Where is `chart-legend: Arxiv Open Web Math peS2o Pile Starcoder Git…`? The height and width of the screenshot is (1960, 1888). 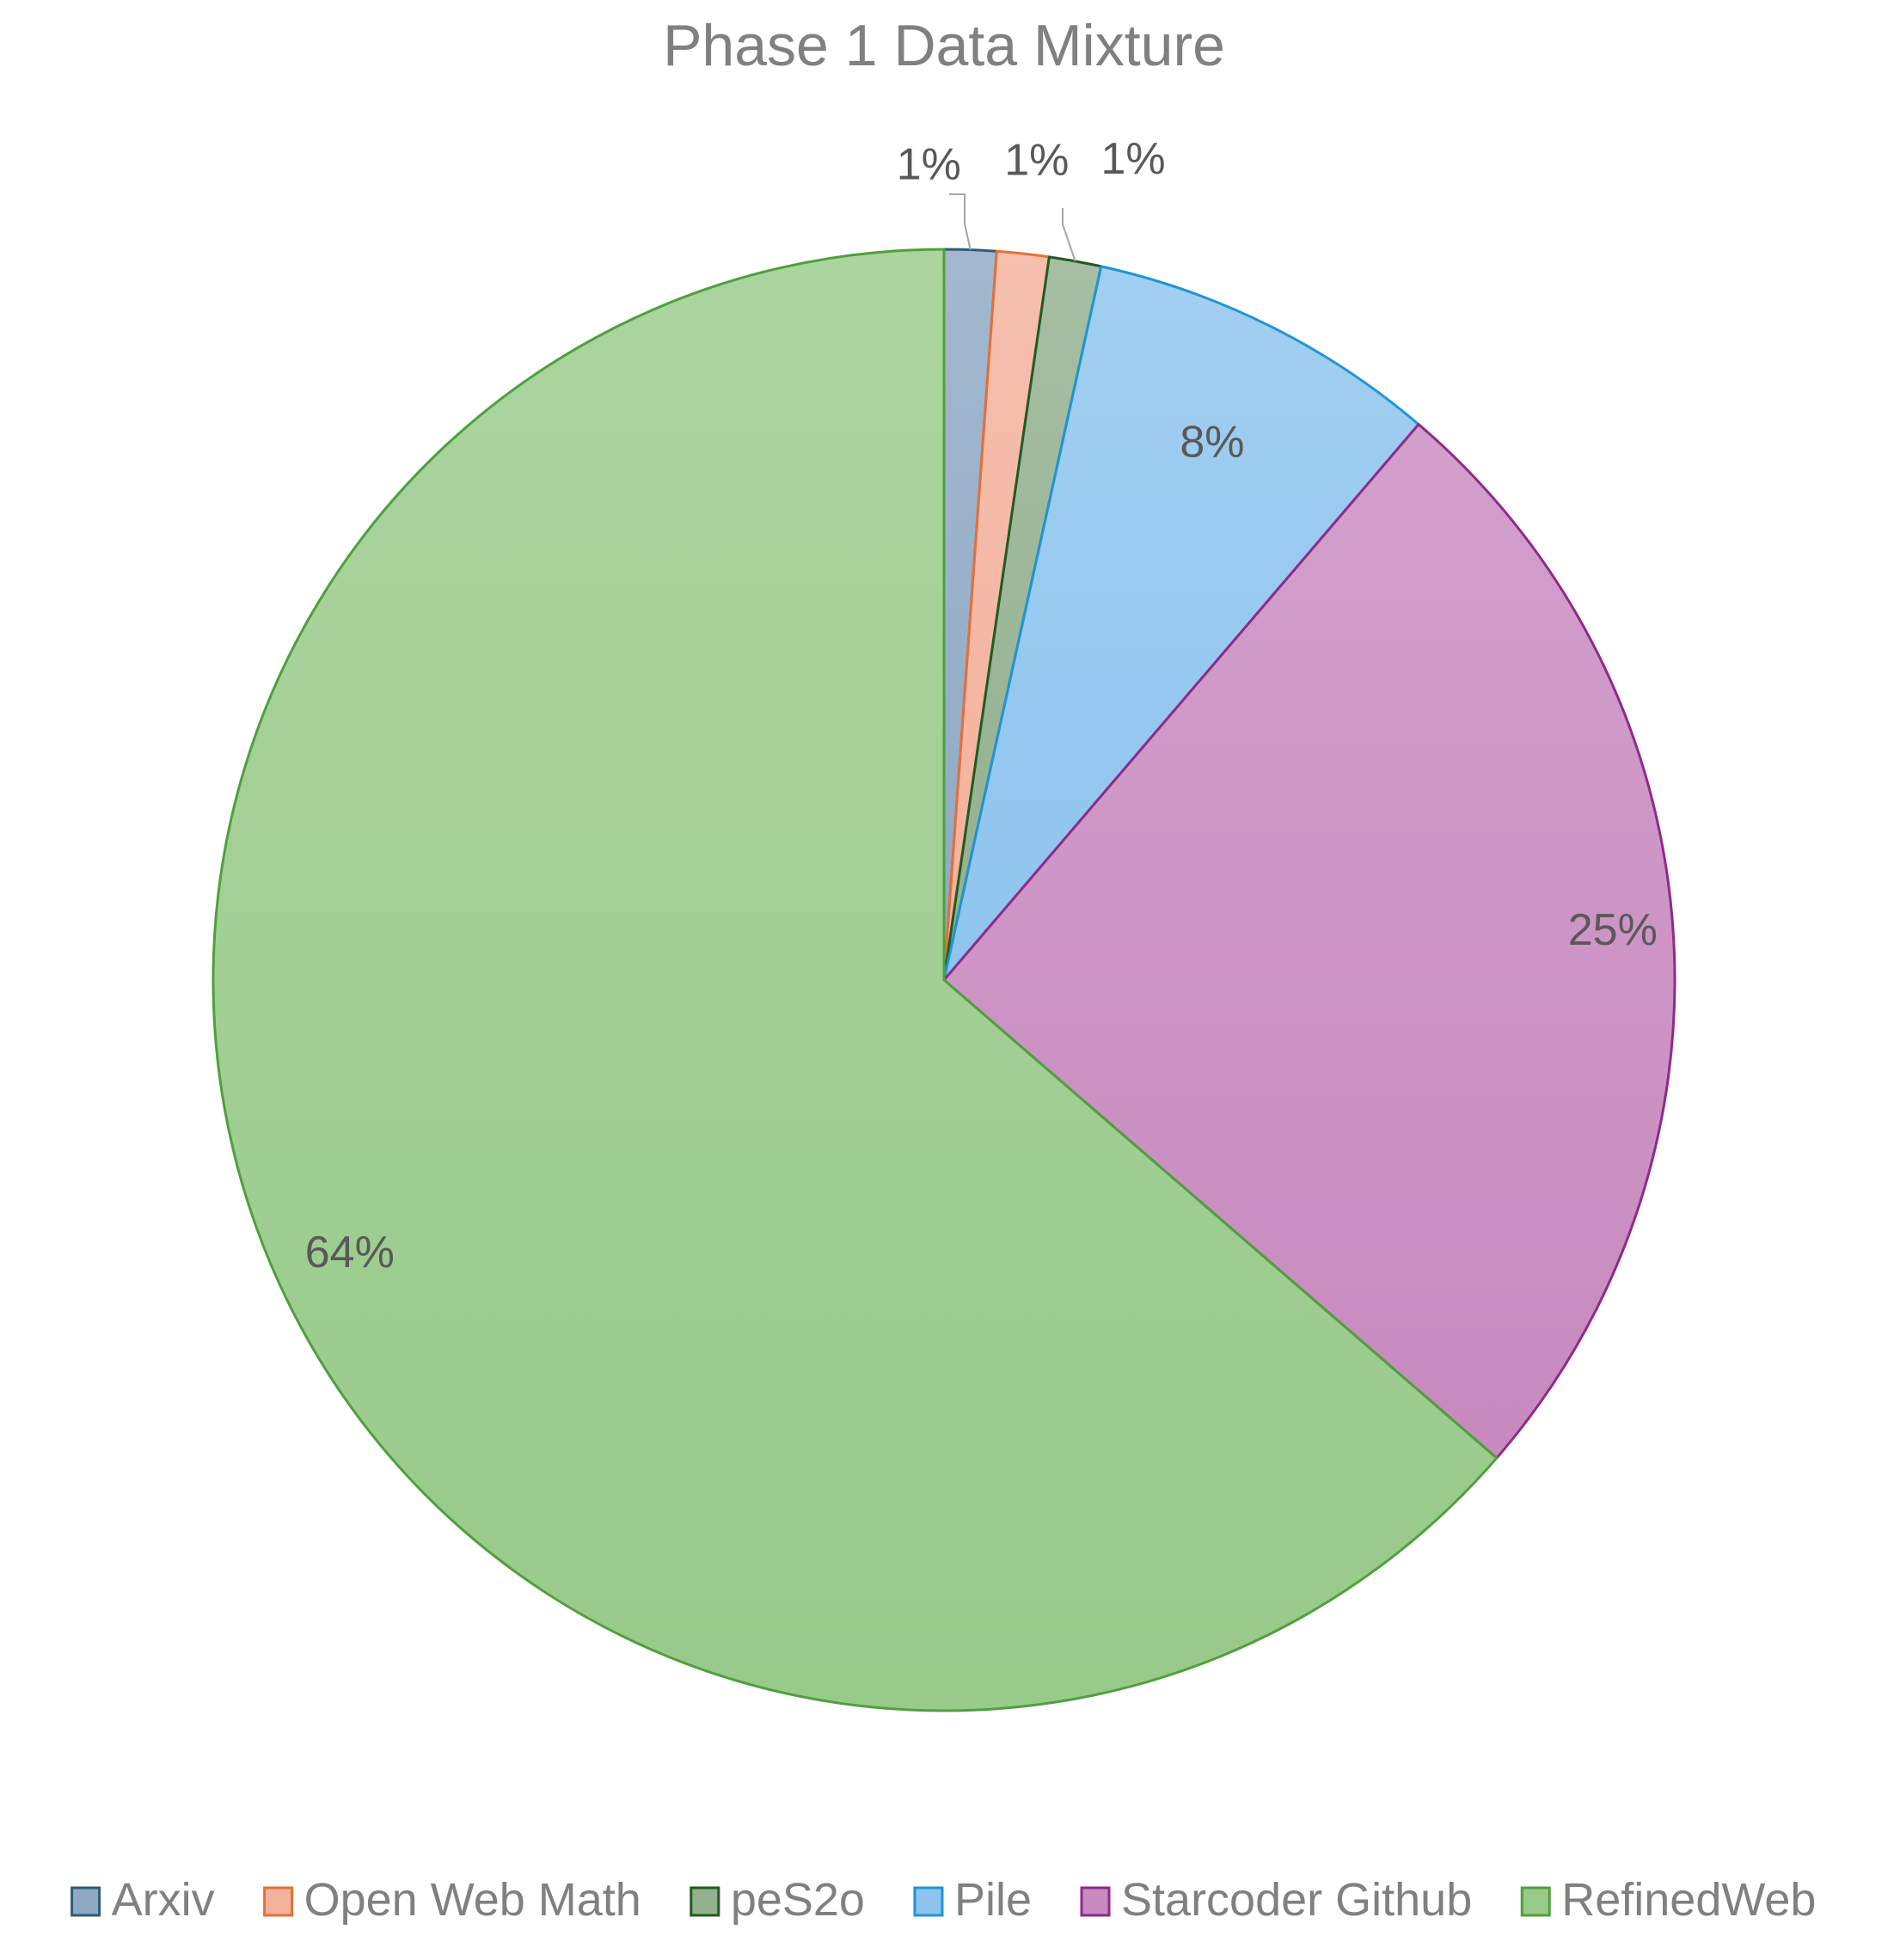 chart-legend: Arxiv Open Web Math peS2o Pile Starcoder Git… is located at coordinates (943, 1900).